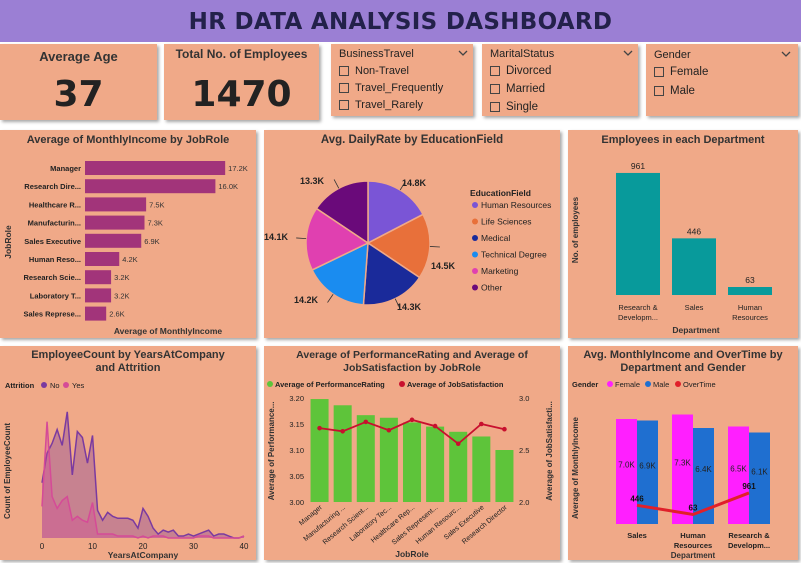 This screenshot has height=563, width=801. What do you see at coordinates (244, 546) in the screenshot?
I see `x-tick-label: 40` at bounding box center [244, 546].